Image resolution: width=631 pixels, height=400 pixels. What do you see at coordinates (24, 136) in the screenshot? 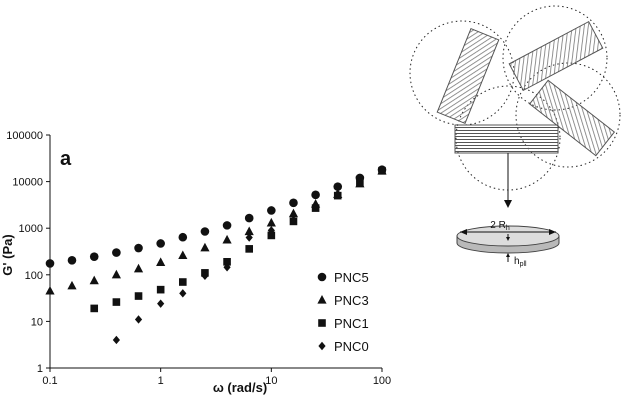
I see `y-tick-label: 100000` at bounding box center [24, 136].